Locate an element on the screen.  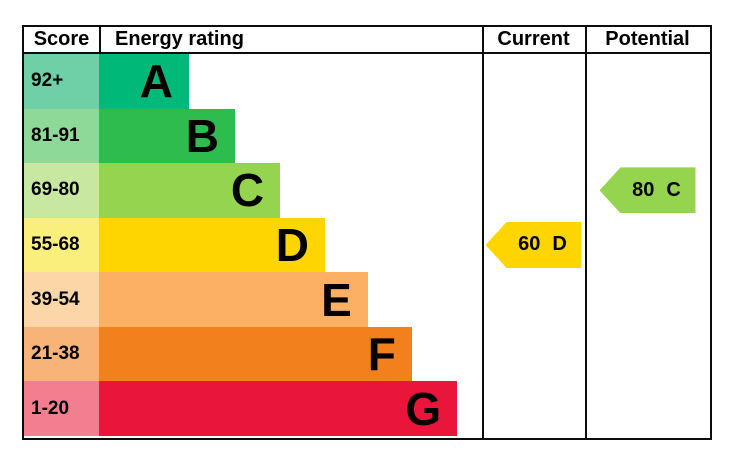
score-cell-D: 55-68 is located at coordinates (61, 245).